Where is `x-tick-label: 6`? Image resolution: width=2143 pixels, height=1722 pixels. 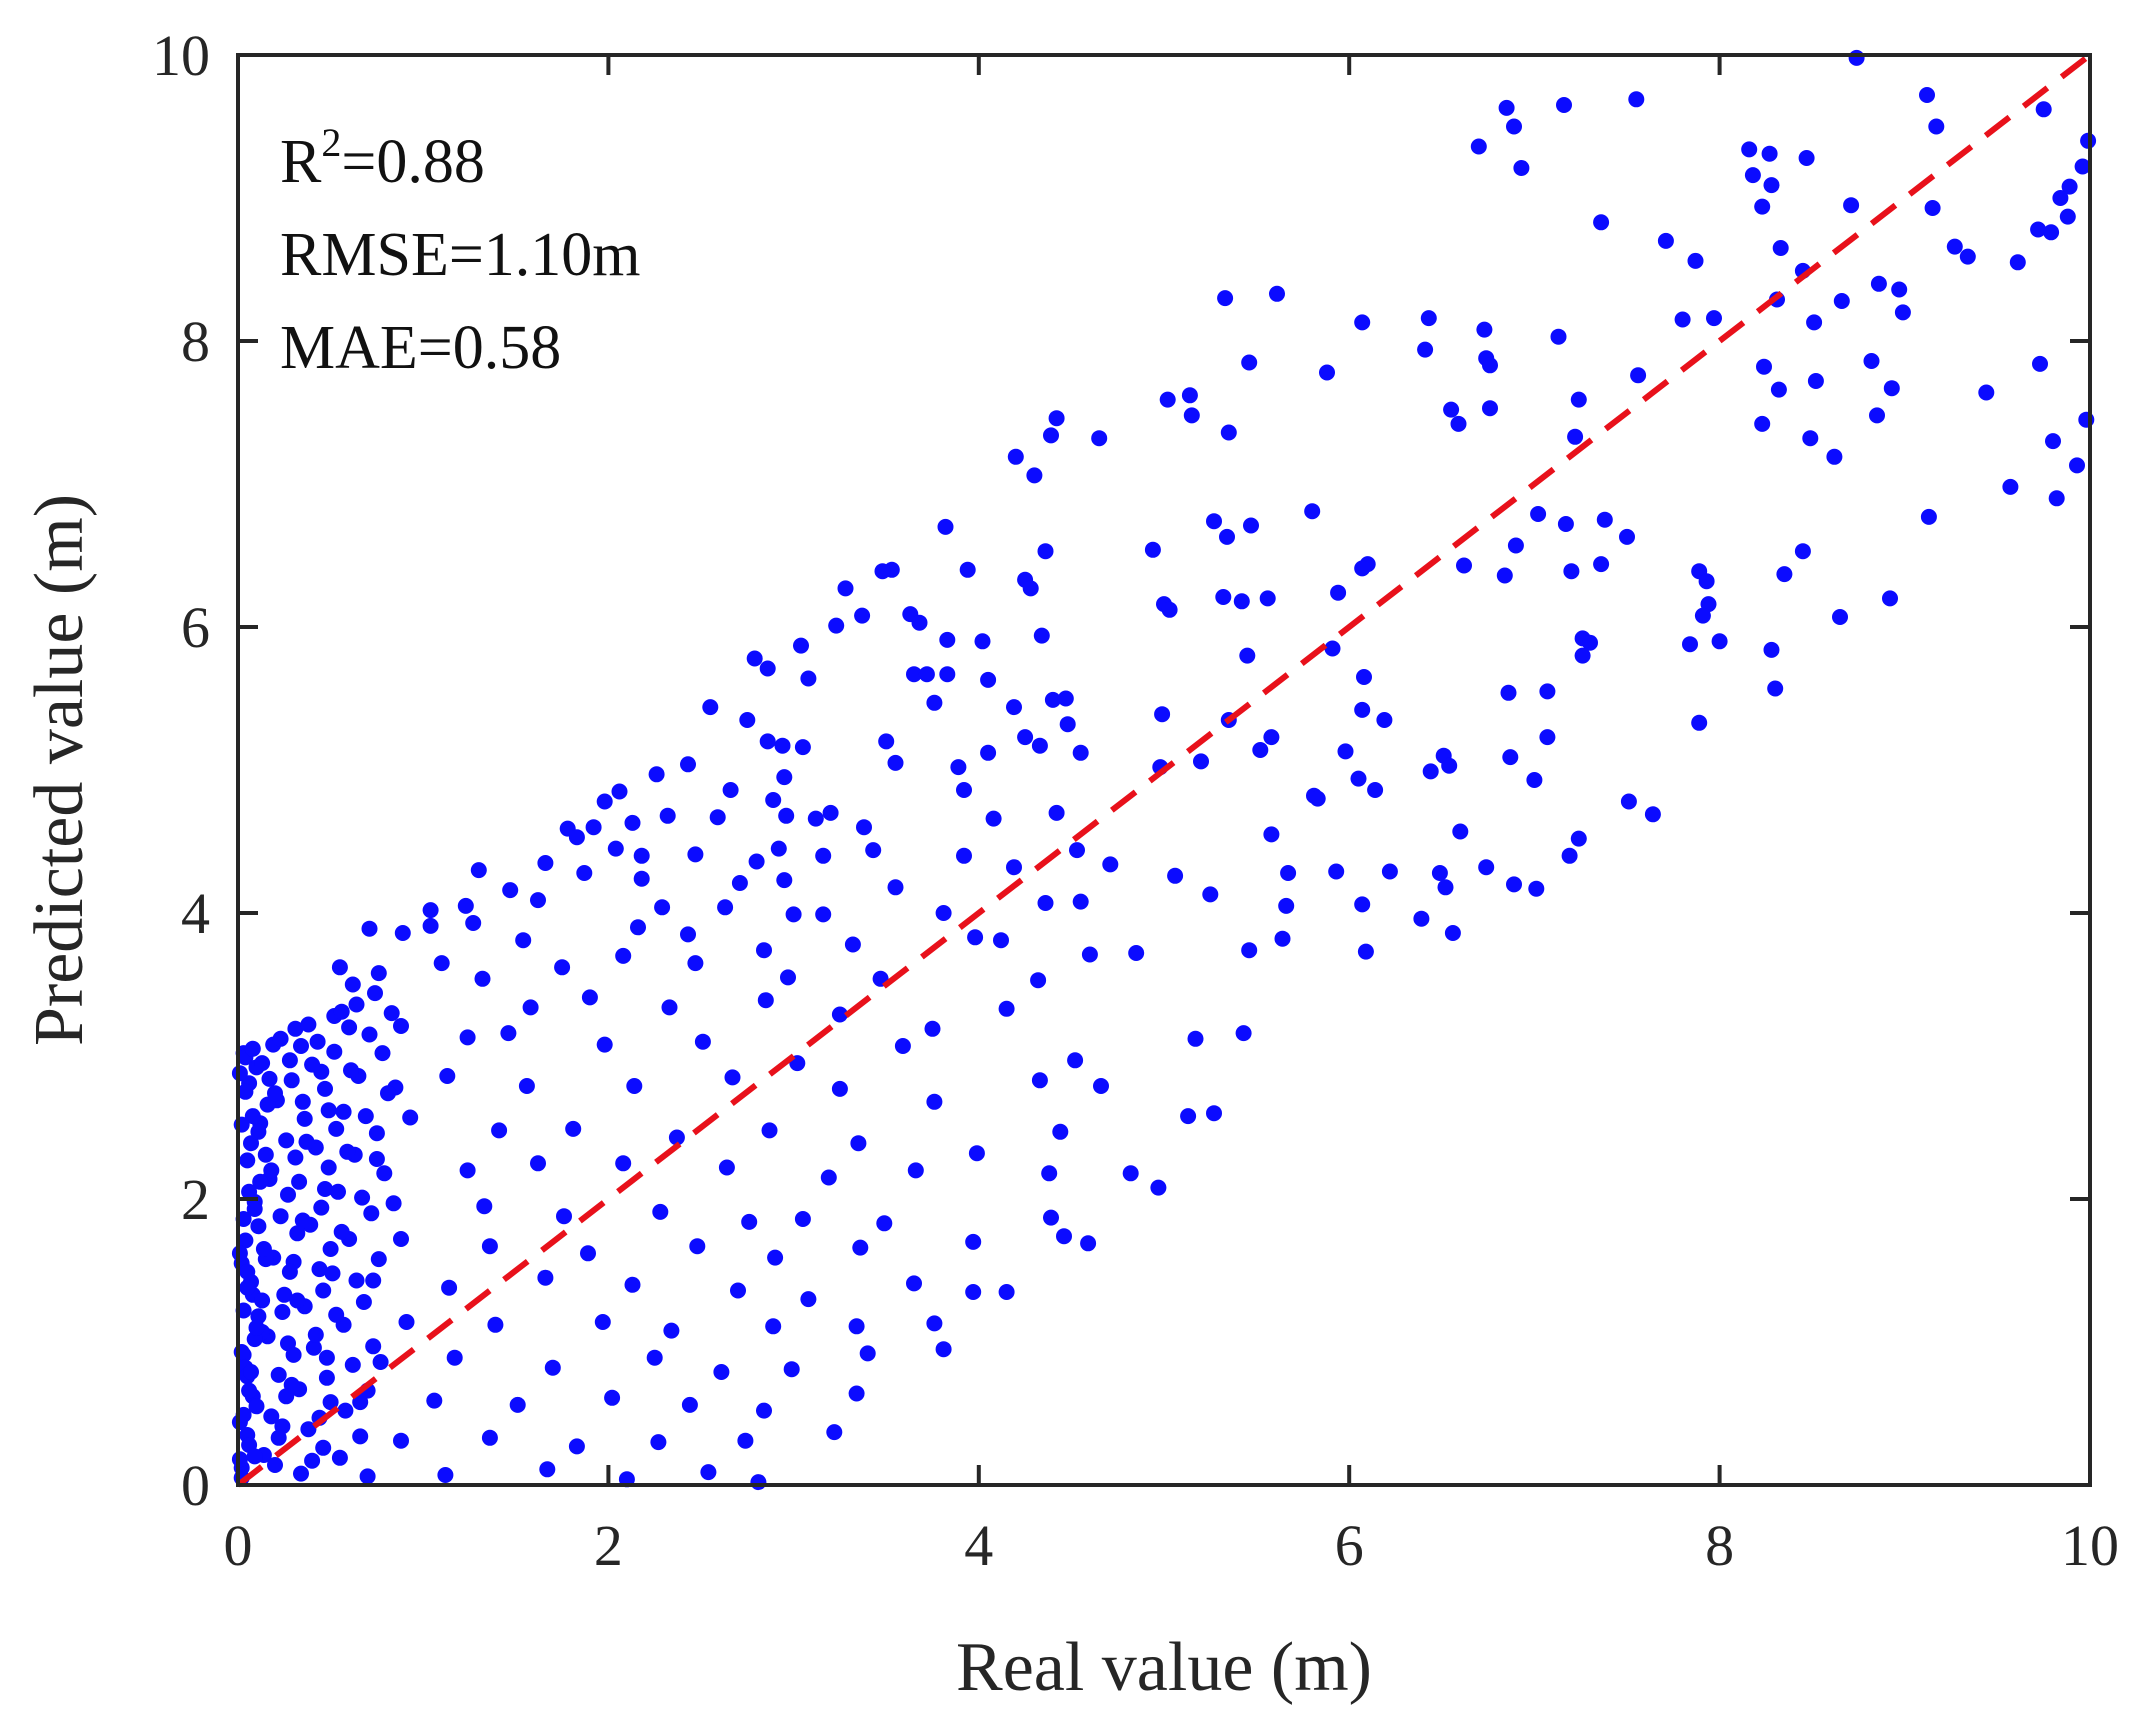 x-tick-label: 6 is located at coordinates (1349, 1545).